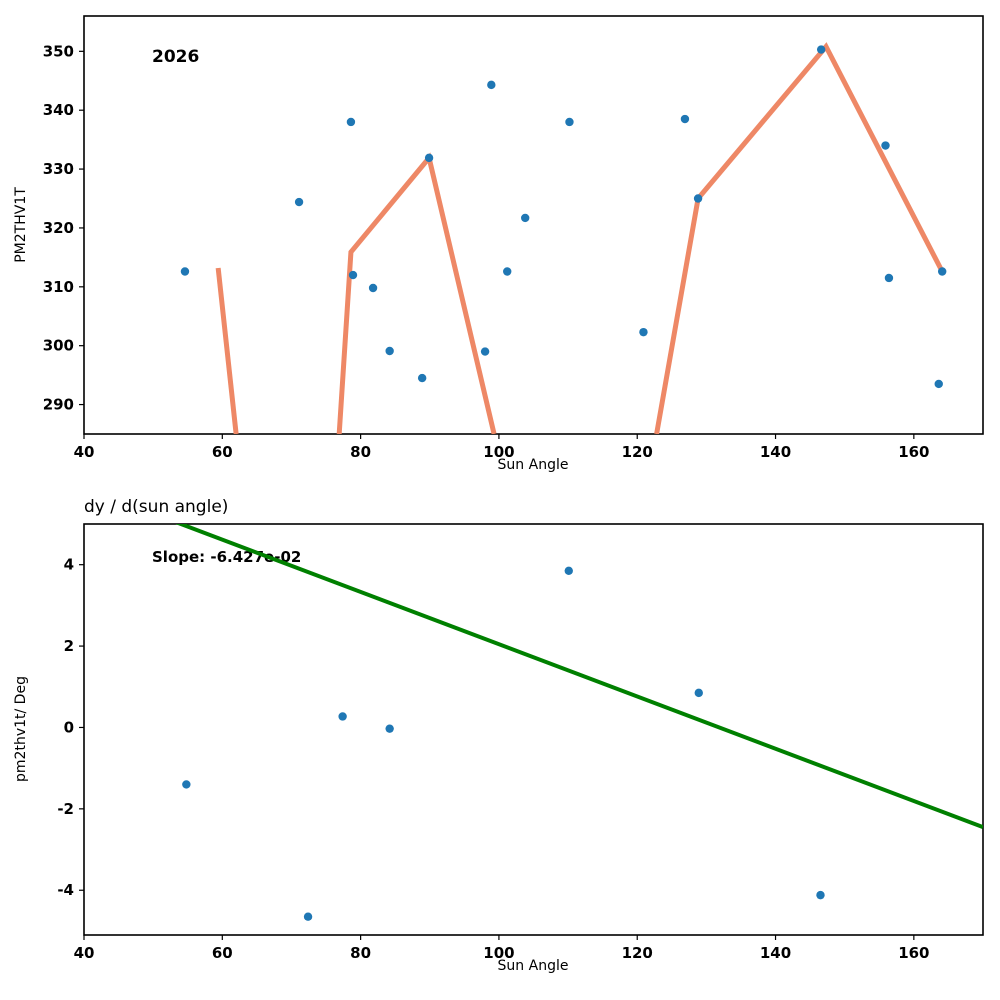 This screenshot has height=1000, width=1000. I want to click on y-tick-label: 350, so click(58, 51).